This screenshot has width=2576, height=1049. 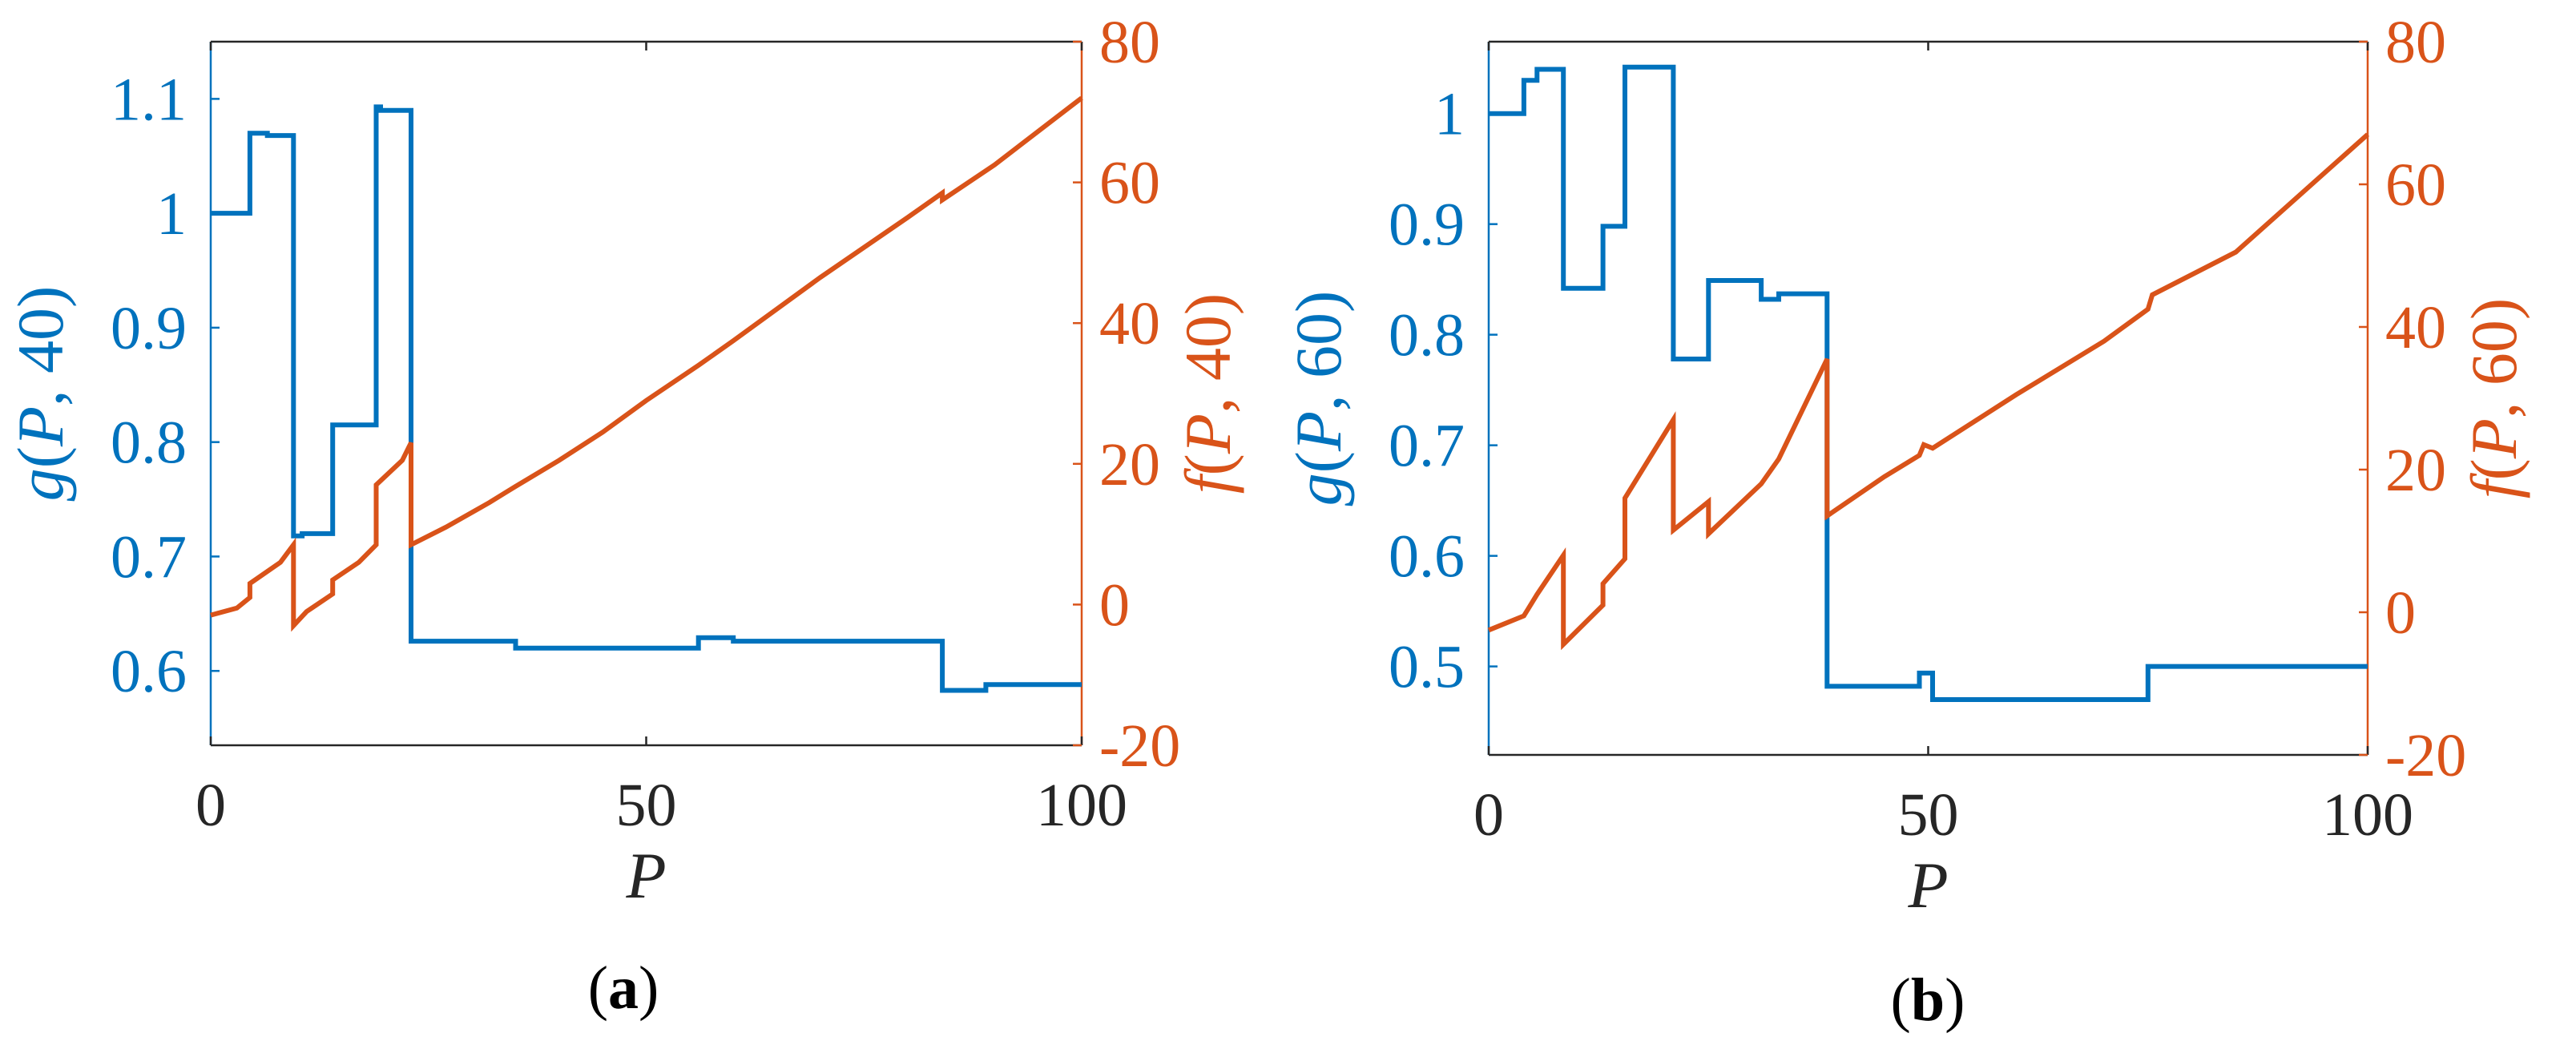 What do you see at coordinates (40, 394) in the screenshot?
I see `left-y-axis-label: g(P, 40)` at bounding box center [40, 394].